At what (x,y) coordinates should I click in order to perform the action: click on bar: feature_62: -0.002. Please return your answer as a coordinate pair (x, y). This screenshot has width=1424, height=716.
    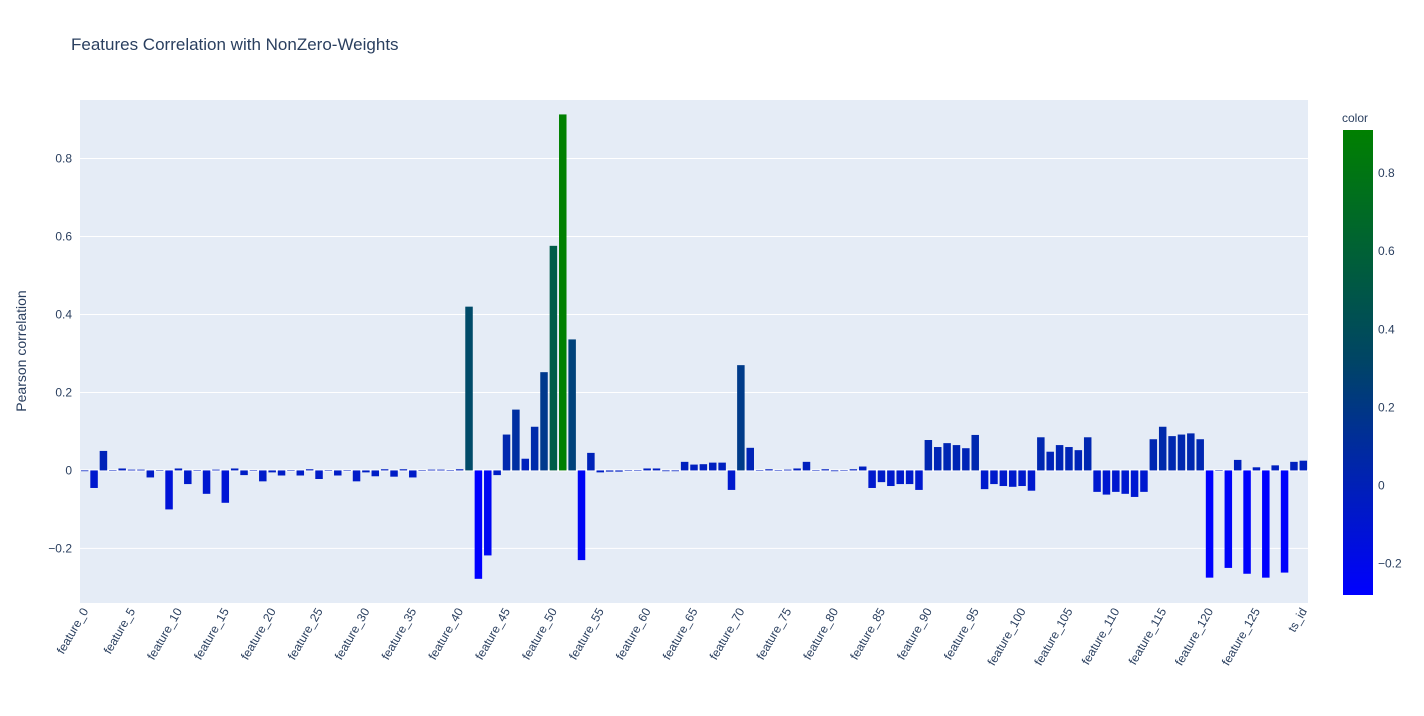
    Looking at the image, I should click on (666, 471).